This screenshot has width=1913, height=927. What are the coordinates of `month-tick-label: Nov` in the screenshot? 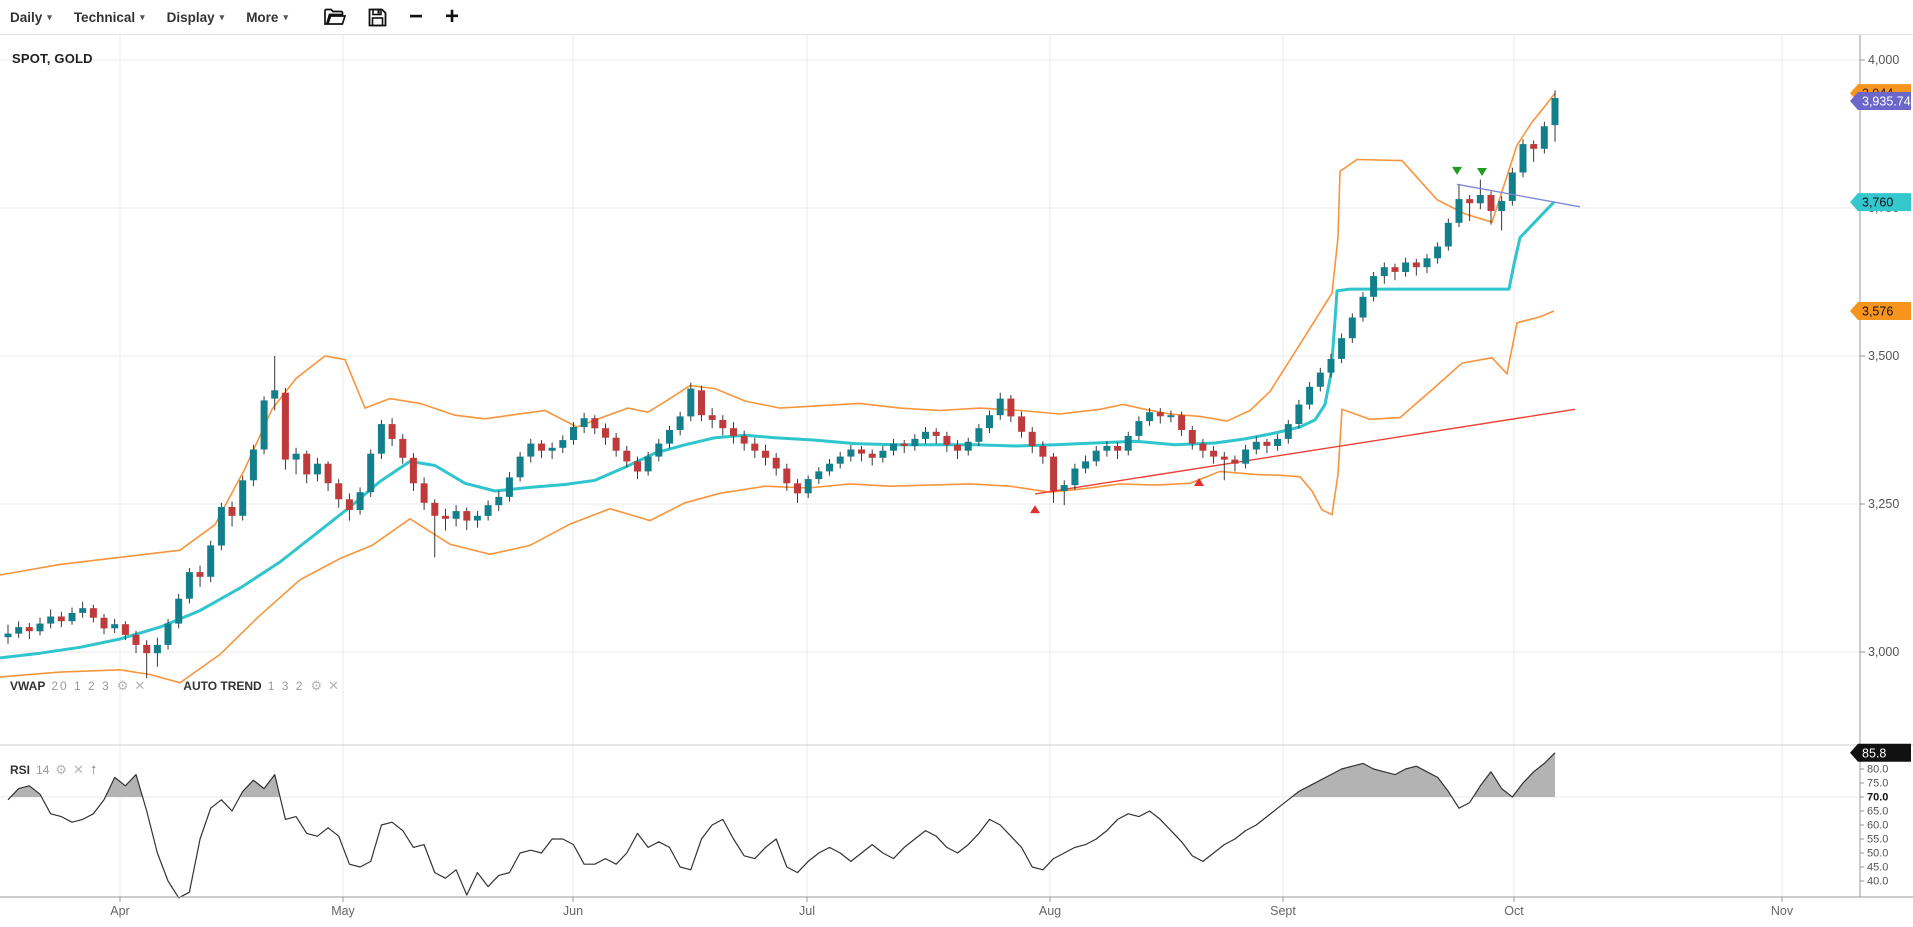 It's located at (1782, 911).